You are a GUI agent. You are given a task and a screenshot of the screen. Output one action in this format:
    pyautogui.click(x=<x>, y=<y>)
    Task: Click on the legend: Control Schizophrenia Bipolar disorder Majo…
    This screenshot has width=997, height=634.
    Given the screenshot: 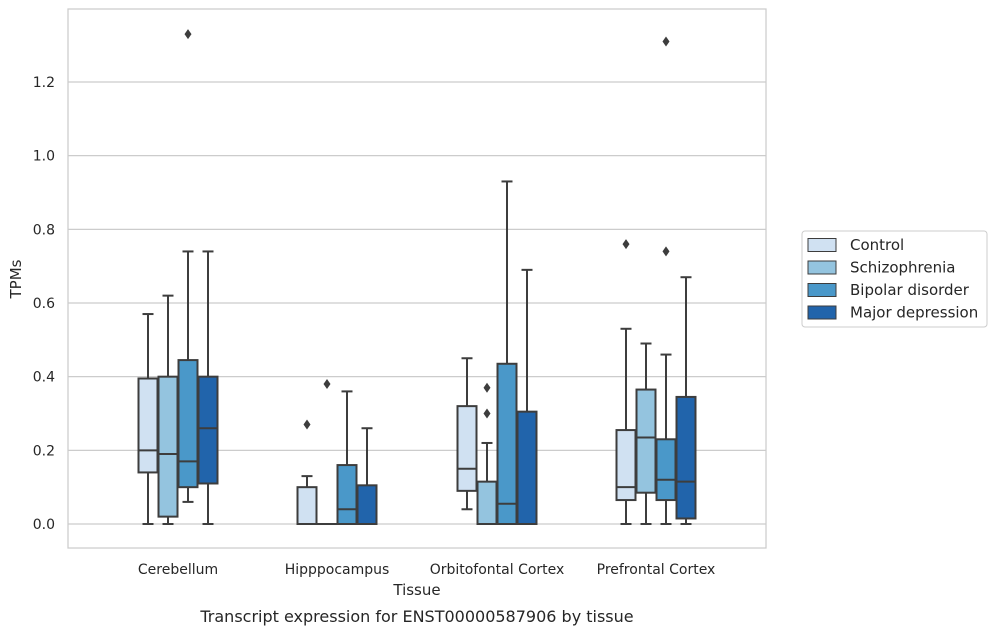 What is the action you would take?
    pyautogui.click(x=894, y=279)
    